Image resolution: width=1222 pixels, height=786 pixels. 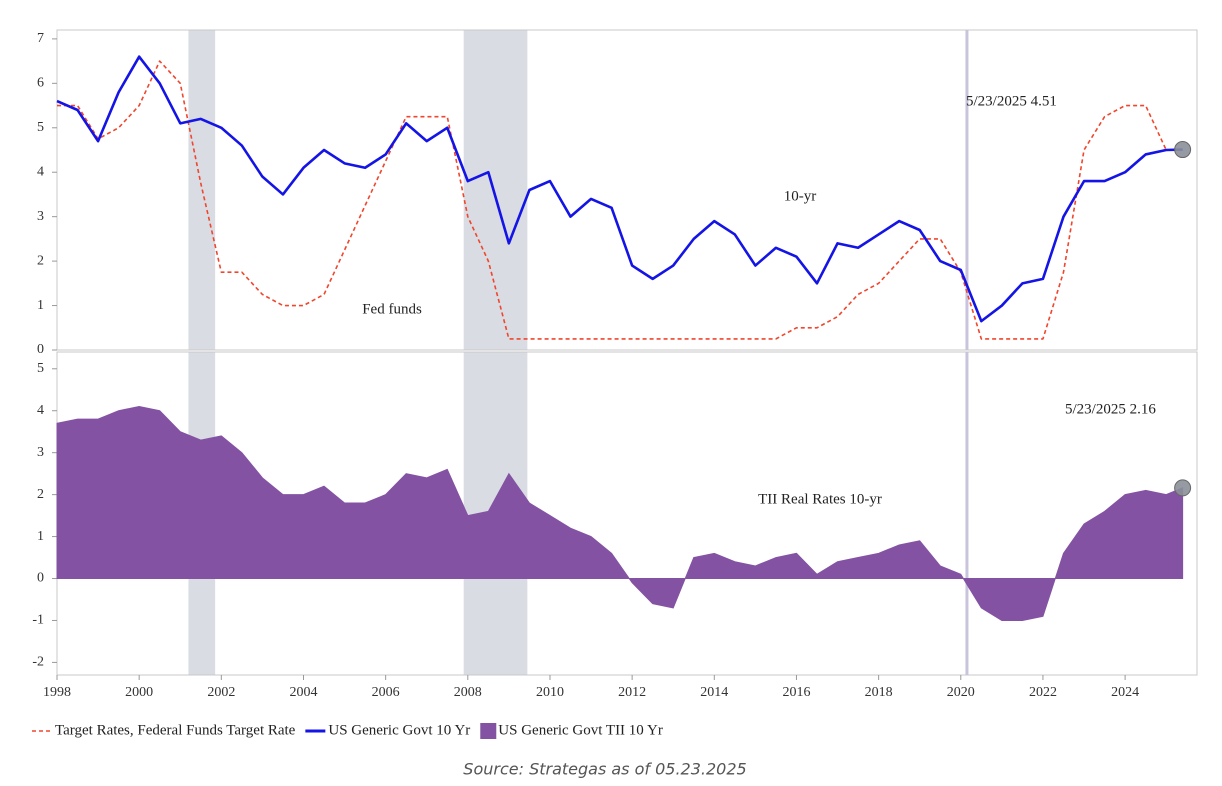 I want to click on y-tick-label: 7, so click(x=40, y=38).